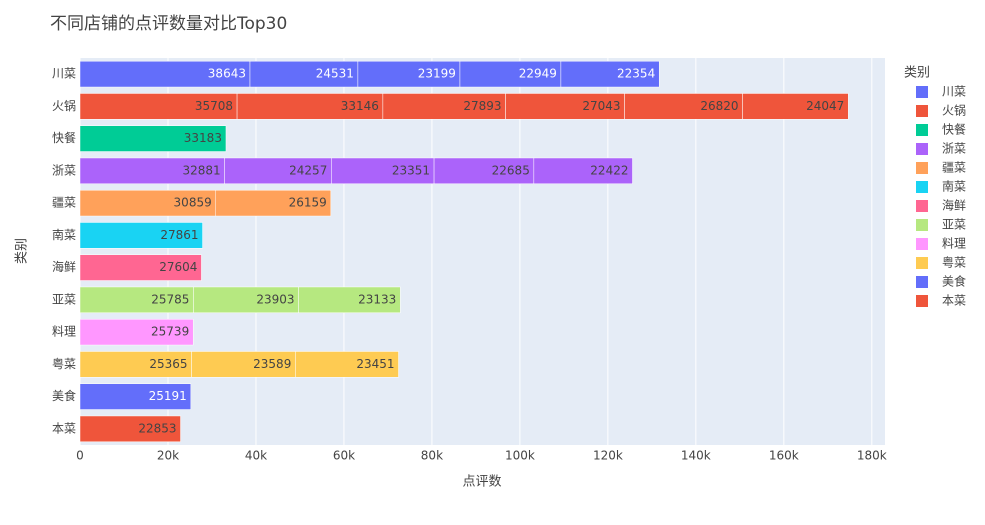 This screenshot has width=985, height=525. Describe the element at coordinates (201, 170) in the screenshot. I see `data-label: 32881` at that location.